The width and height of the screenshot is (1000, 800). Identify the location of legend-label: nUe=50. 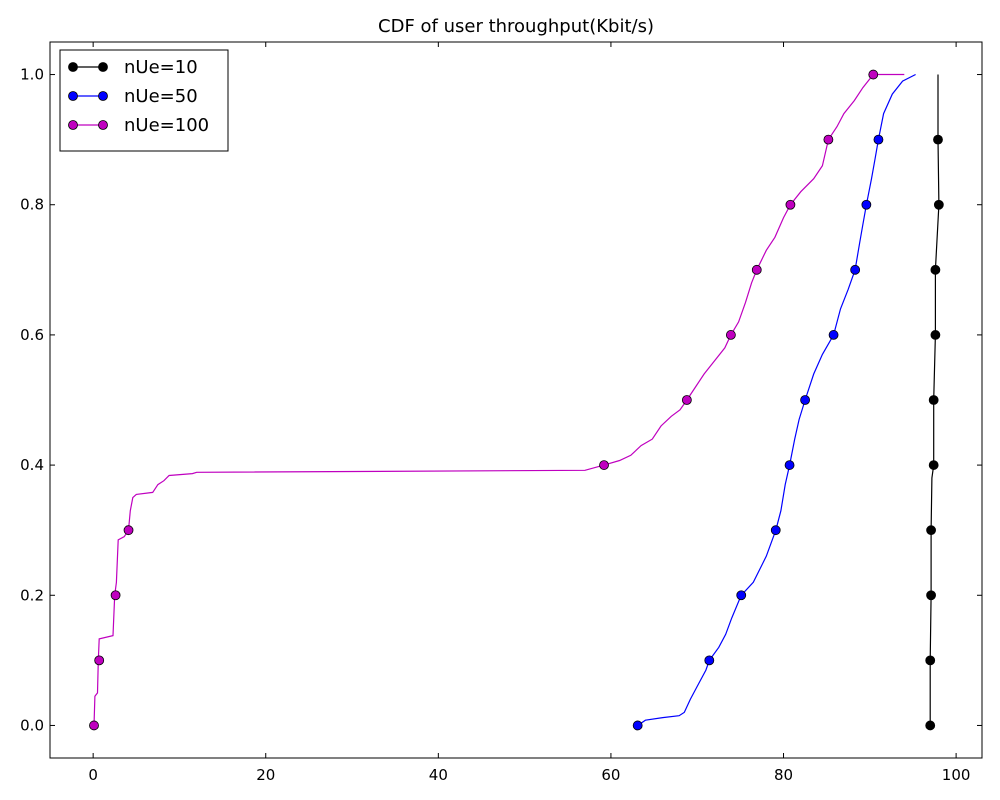
(161, 96).